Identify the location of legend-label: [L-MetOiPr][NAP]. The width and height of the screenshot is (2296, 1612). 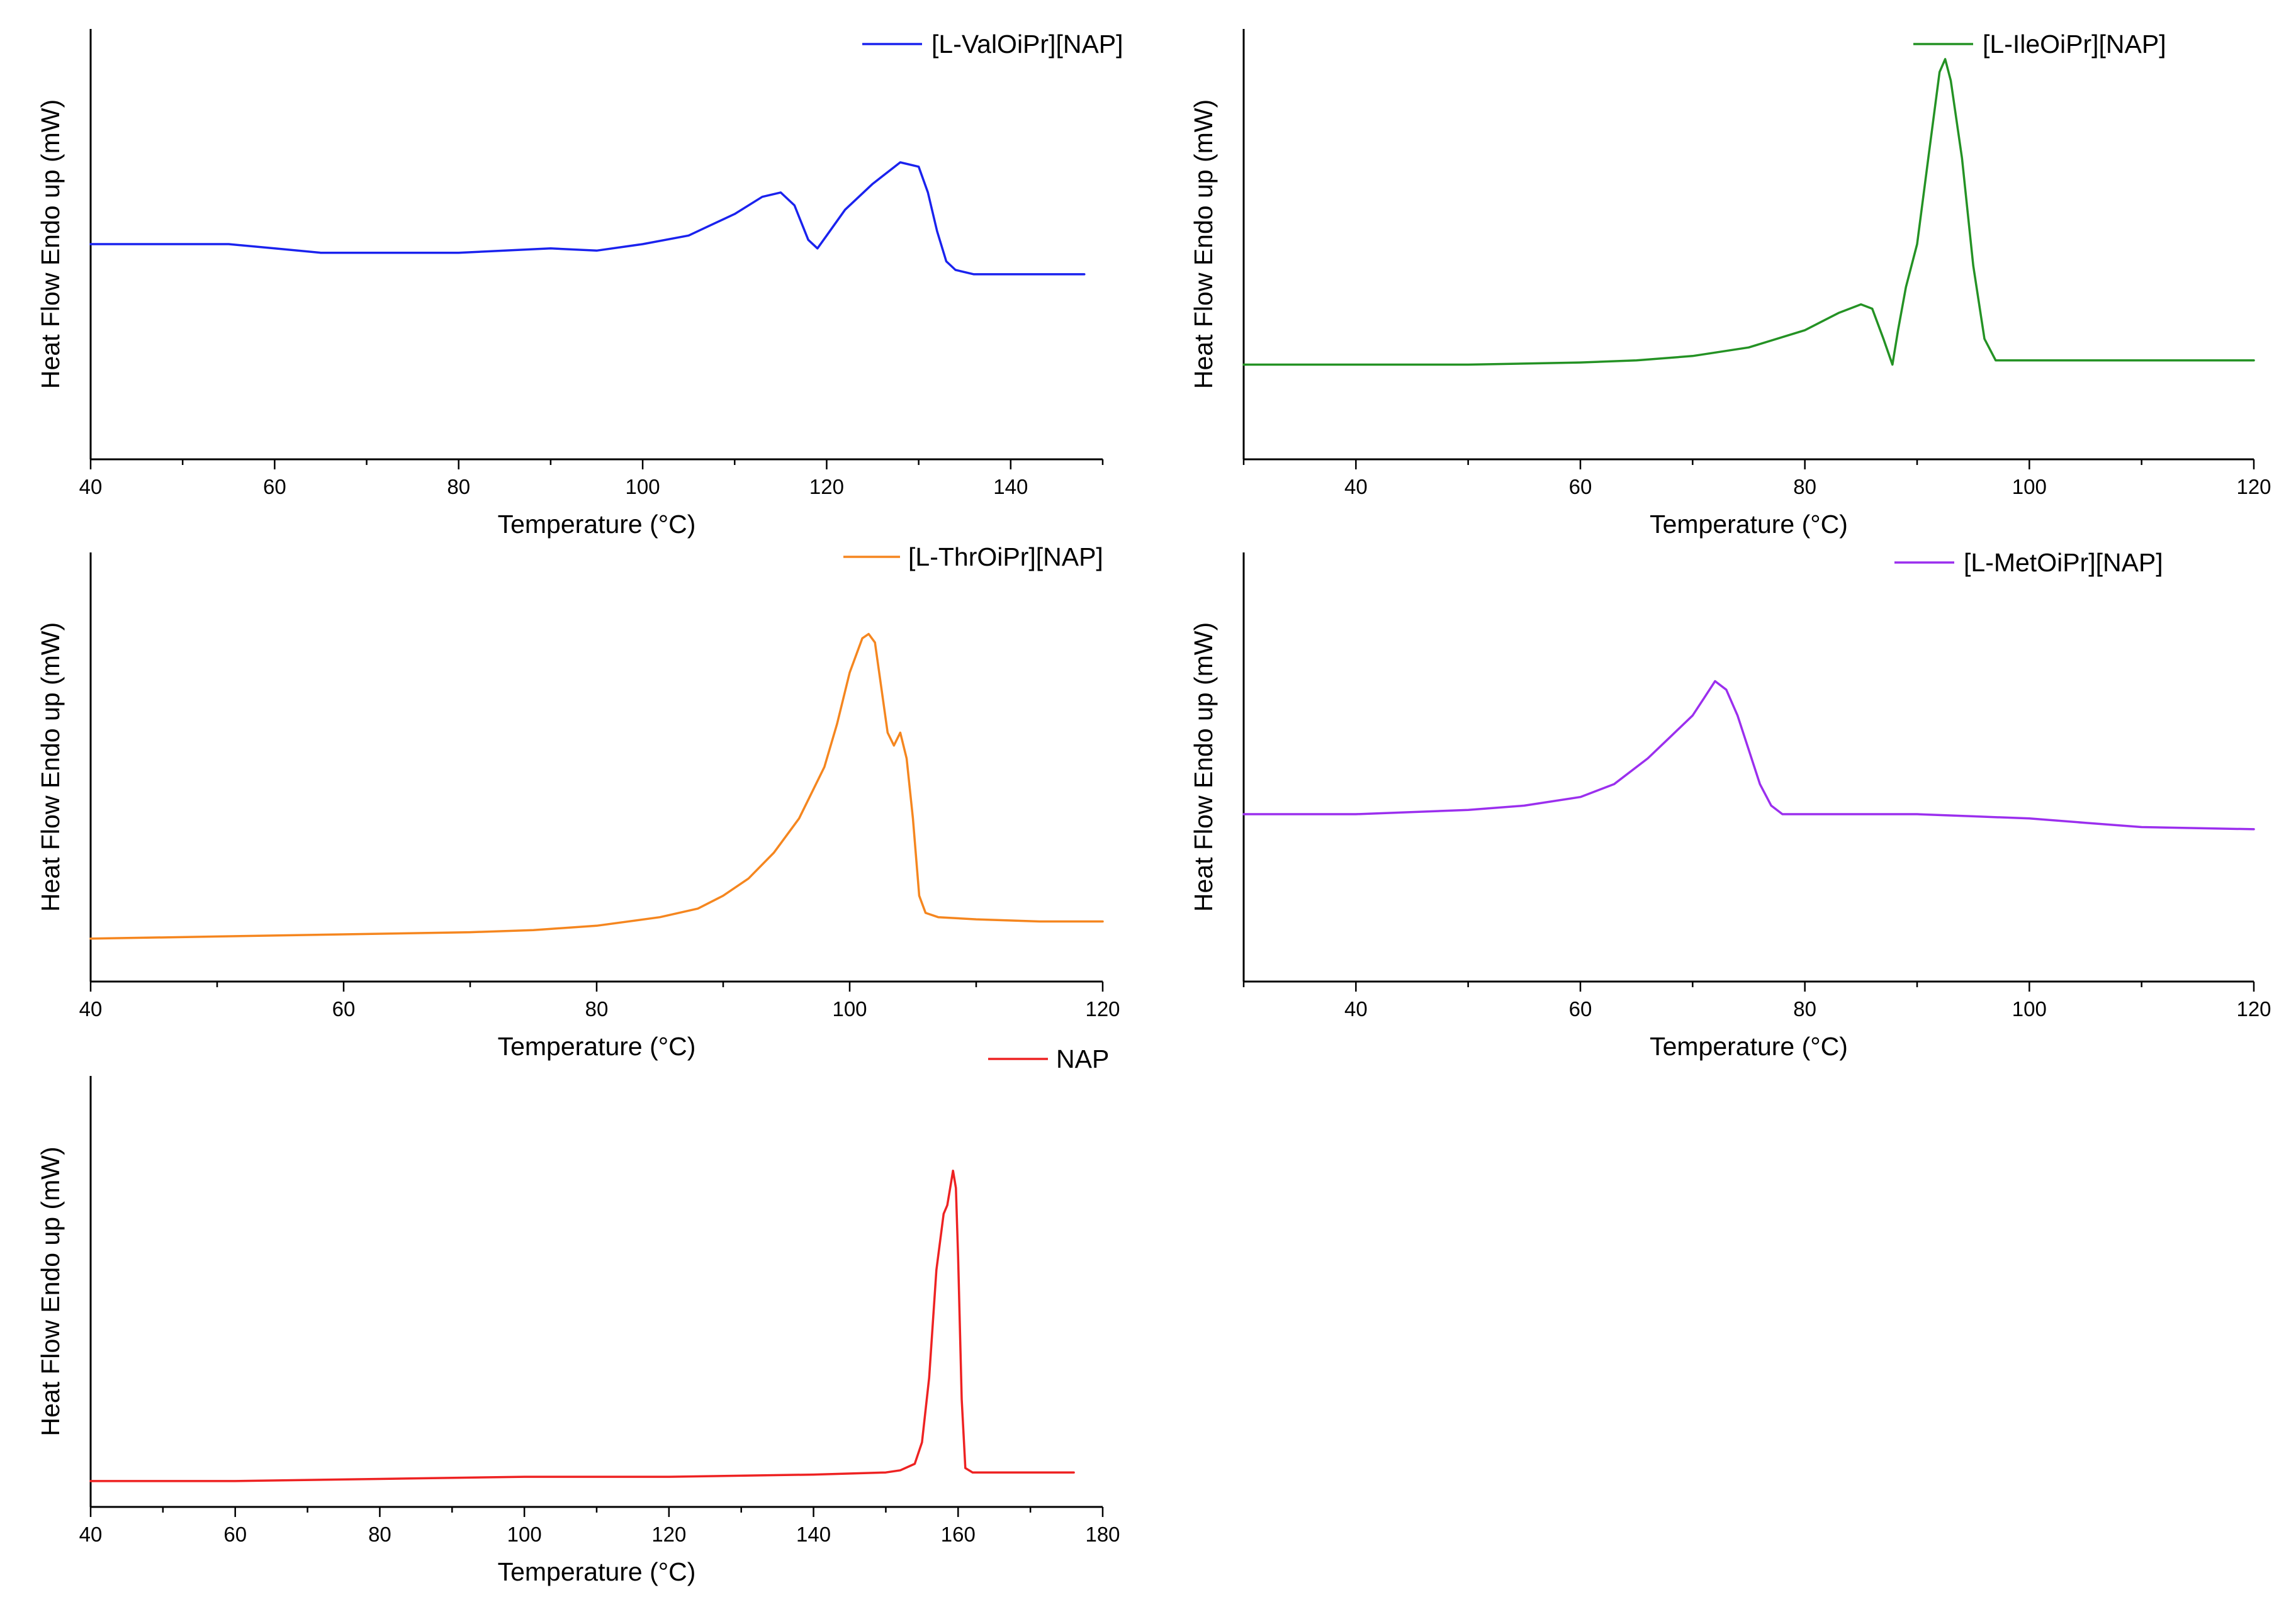
(2063, 562).